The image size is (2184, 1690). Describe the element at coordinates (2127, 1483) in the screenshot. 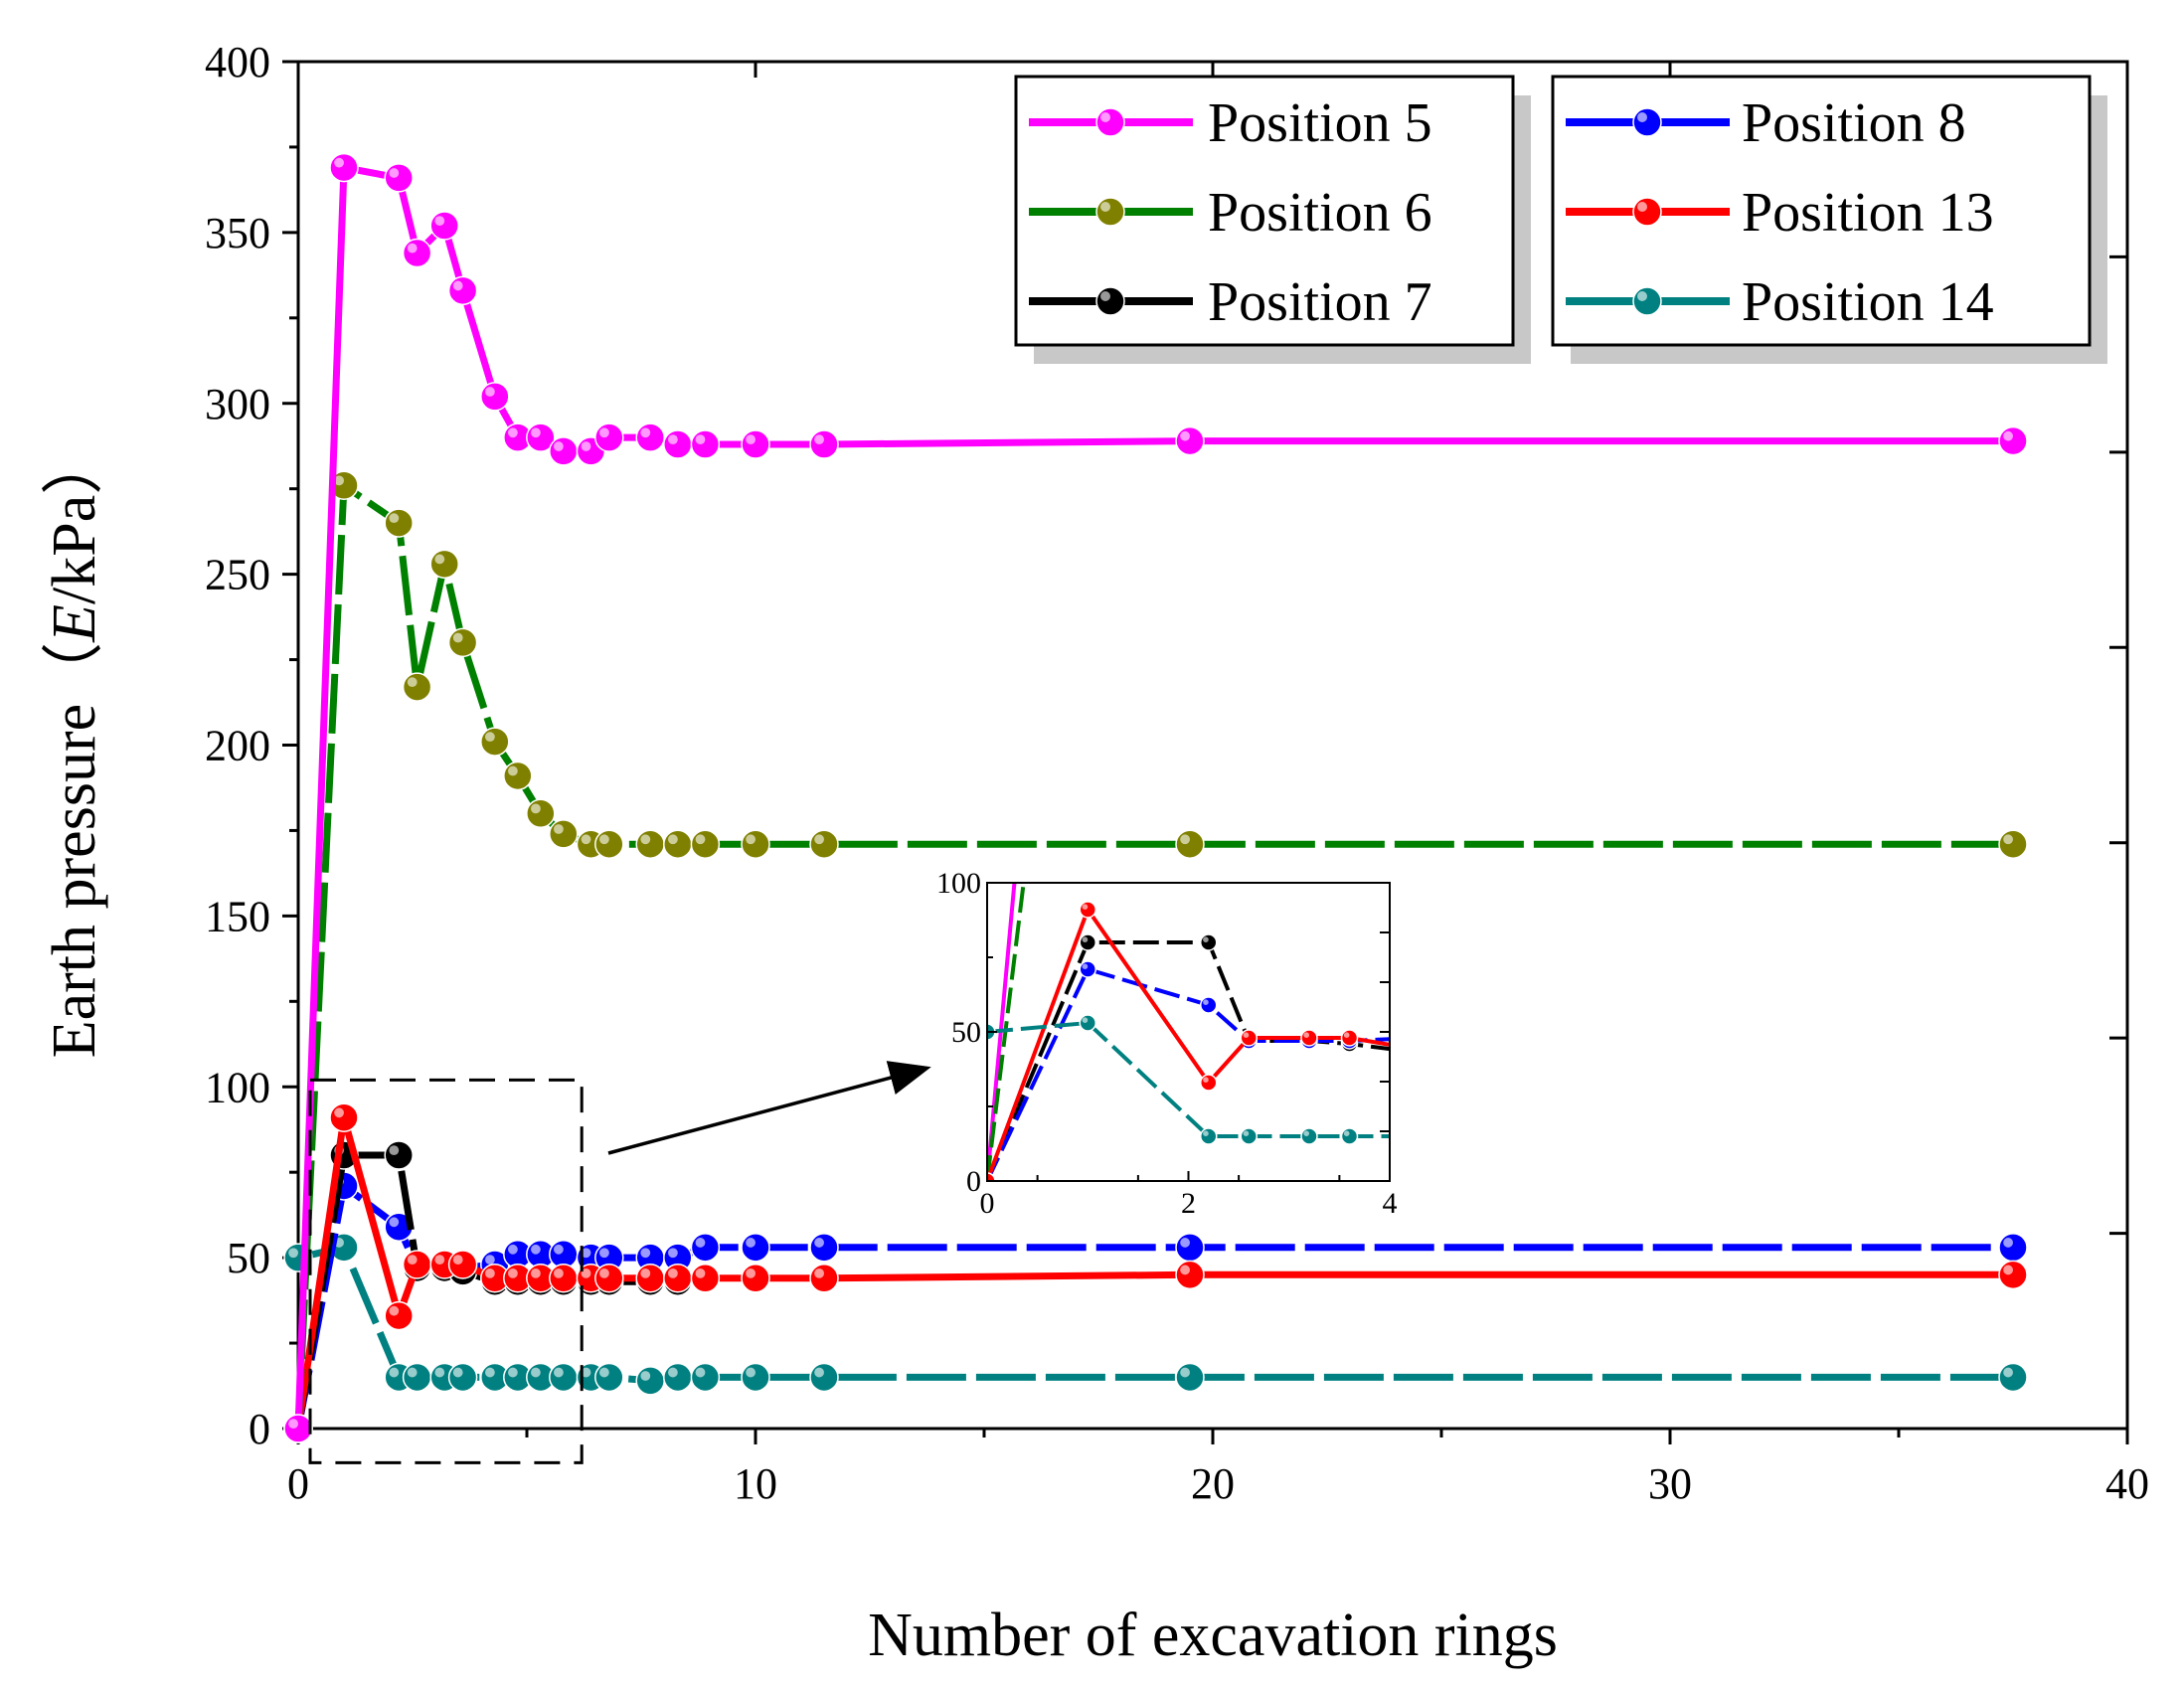

I see `x-tick-label: 40` at that location.